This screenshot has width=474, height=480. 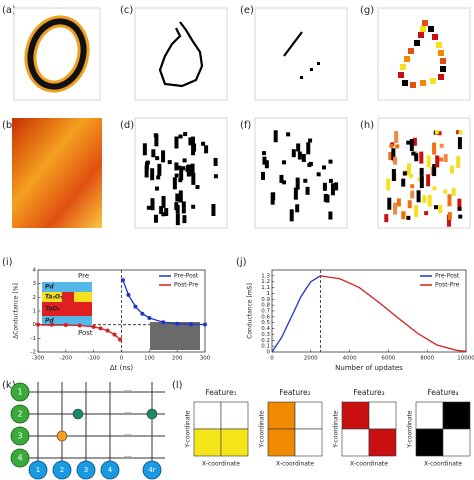 I want to click on post-neuron-label: 4r, so click(x=151, y=470).